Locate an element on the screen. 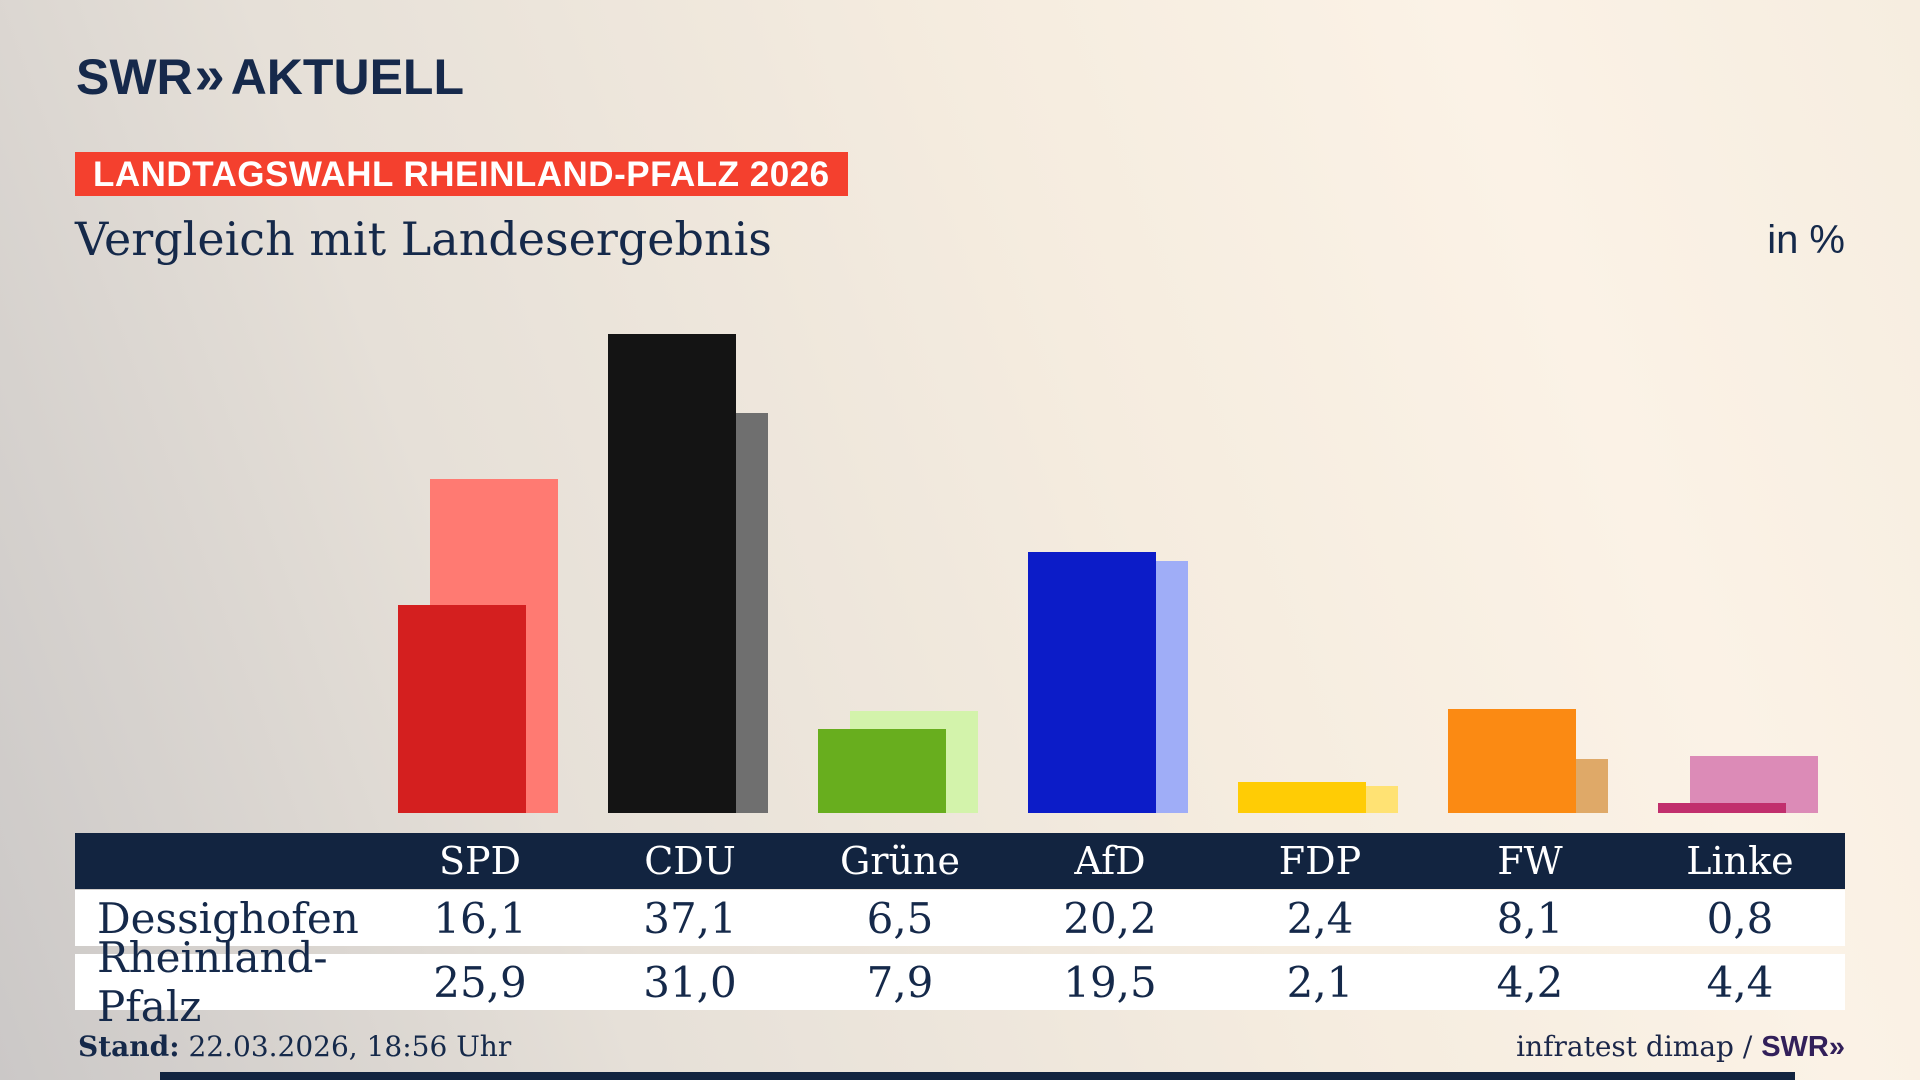 The height and width of the screenshot is (1080, 1920). table-cell: 6,5 is located at coordinates (900, 918).